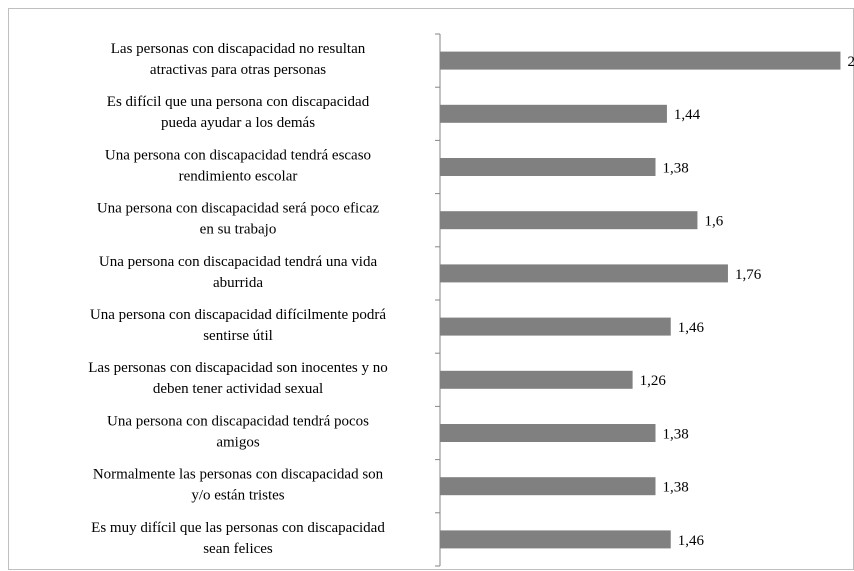 The width and height of the screenshot is (854, 571). Describe the element at coordinates (713, 222) in the screenshot. I see `value-label: 1,6` at that location.